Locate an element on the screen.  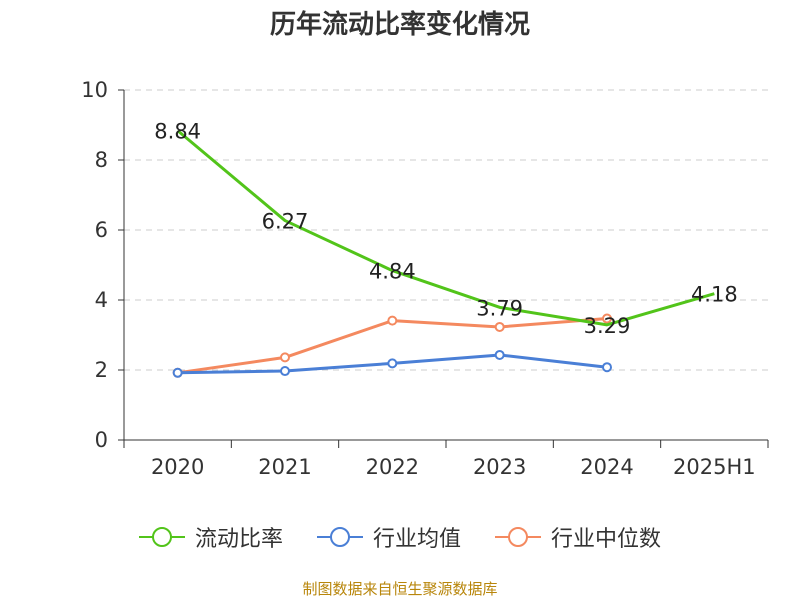
chart-legend: 流动比率 行业均值 行业中位数 is located at coordinates (400, 537).